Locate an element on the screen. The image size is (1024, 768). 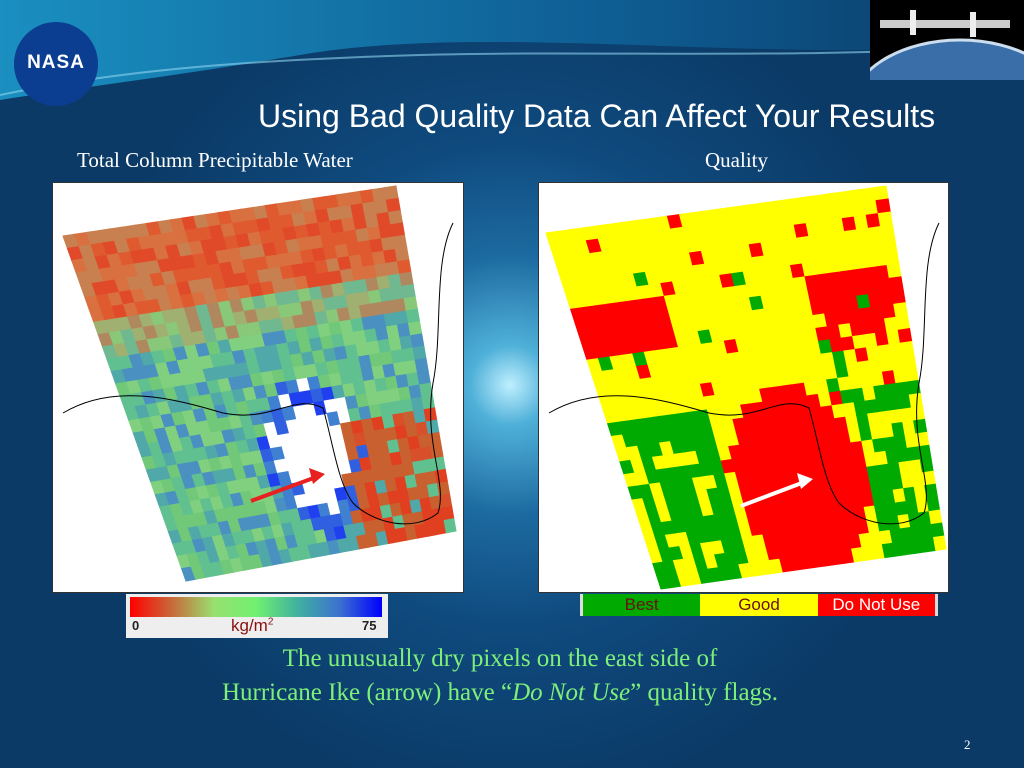
nasa-logo: NASA is located at coordinates (56, 64).